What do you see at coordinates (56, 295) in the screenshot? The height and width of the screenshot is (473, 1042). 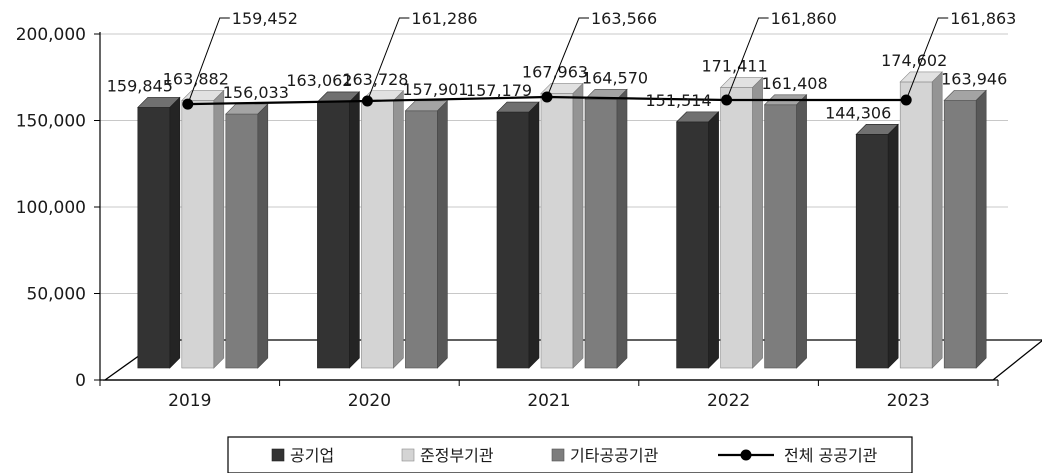 I see `y-tick-label: 50,000` at bounding box center [56, 295].